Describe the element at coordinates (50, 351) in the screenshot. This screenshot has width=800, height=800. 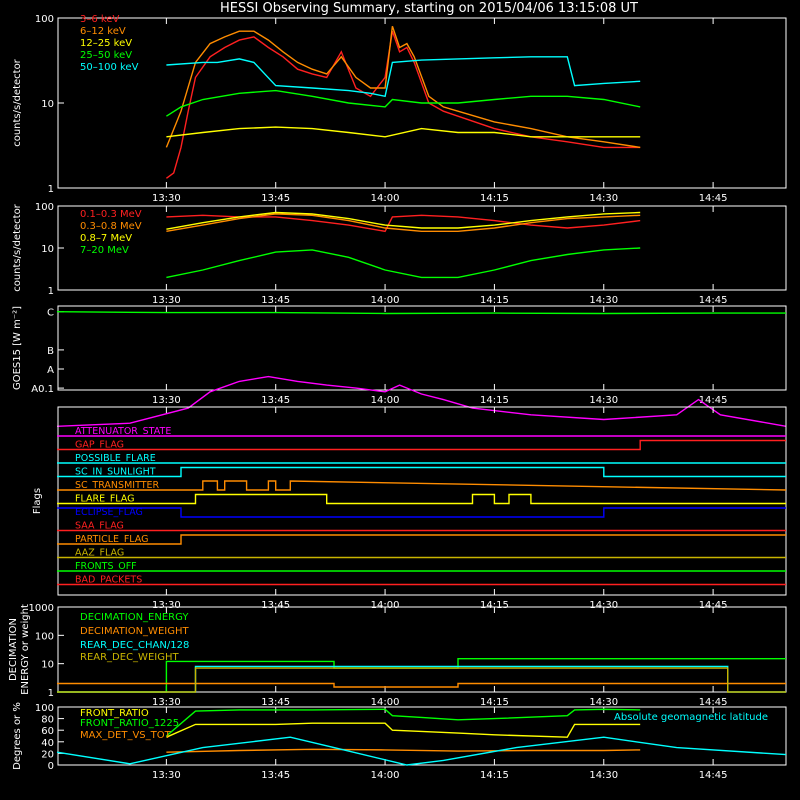
I see `y-tick-label: B` at that location.